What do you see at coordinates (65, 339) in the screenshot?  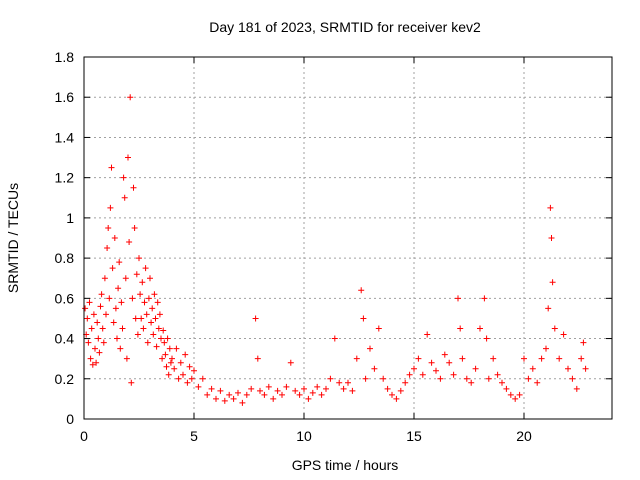 I see `y-tick-label: 0.4` at bounding box center [65, 339].